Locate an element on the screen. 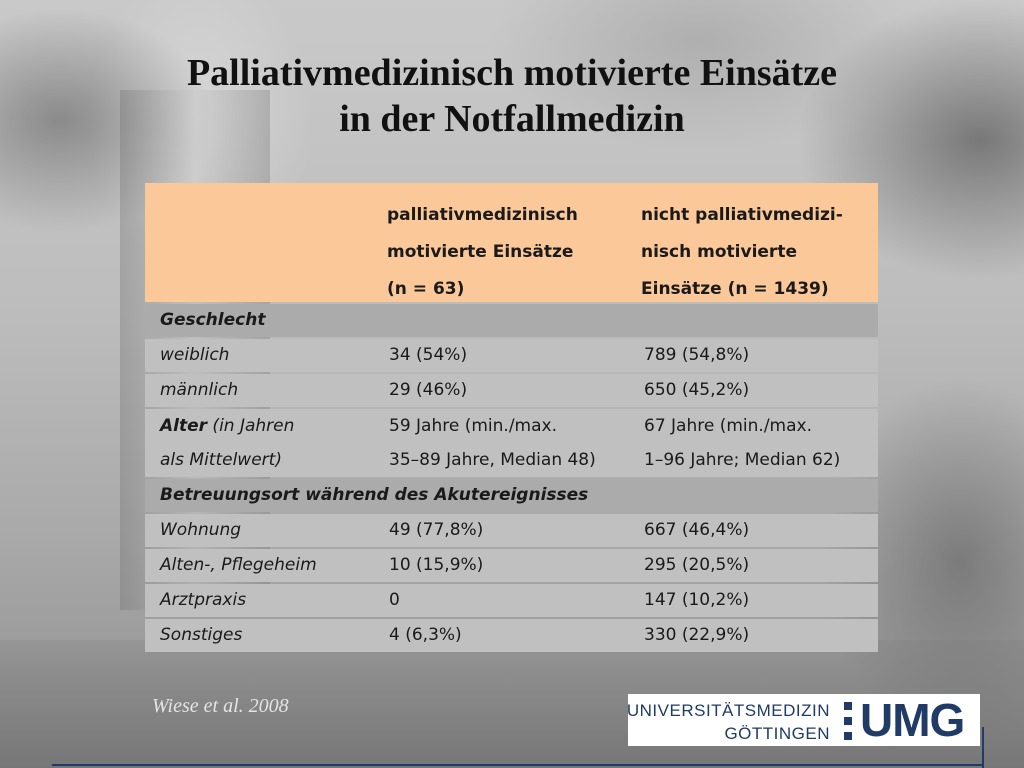 Image resolution: width=1024 pixels, height=768 pixels. cell-non-palliative: 650 (45,2%) is located at coordinates (697, 390).